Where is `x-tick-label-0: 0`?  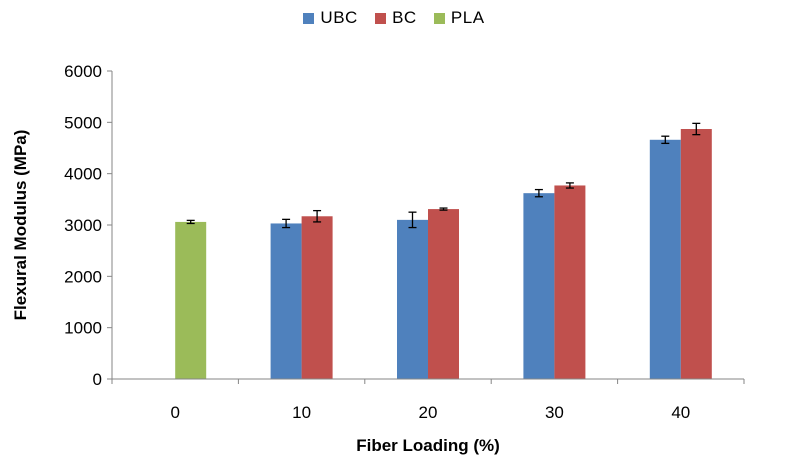 x-tick-label-0: 0 is located at coordinates (174, 412).